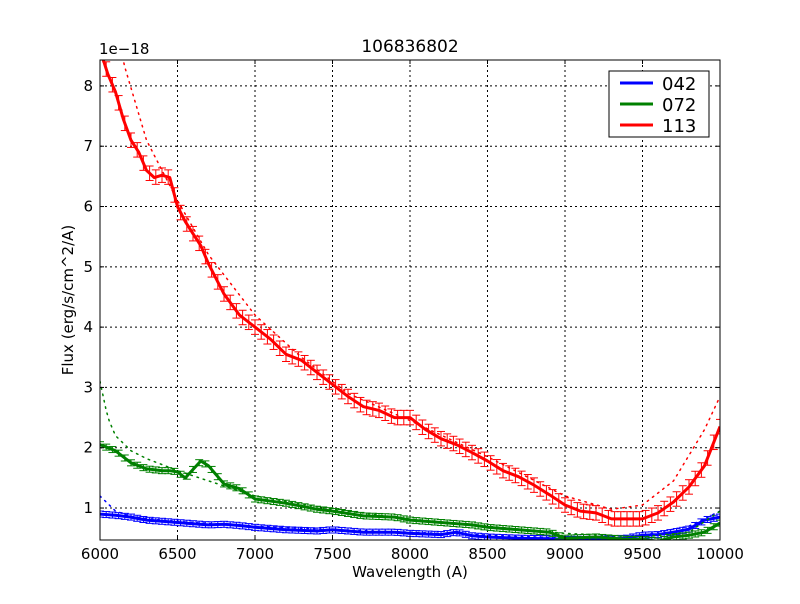 This screenshot has height=604, width=800. I want to click on y-axis-label: Flux (erg/s/cm^2/A), so click(68, 300).